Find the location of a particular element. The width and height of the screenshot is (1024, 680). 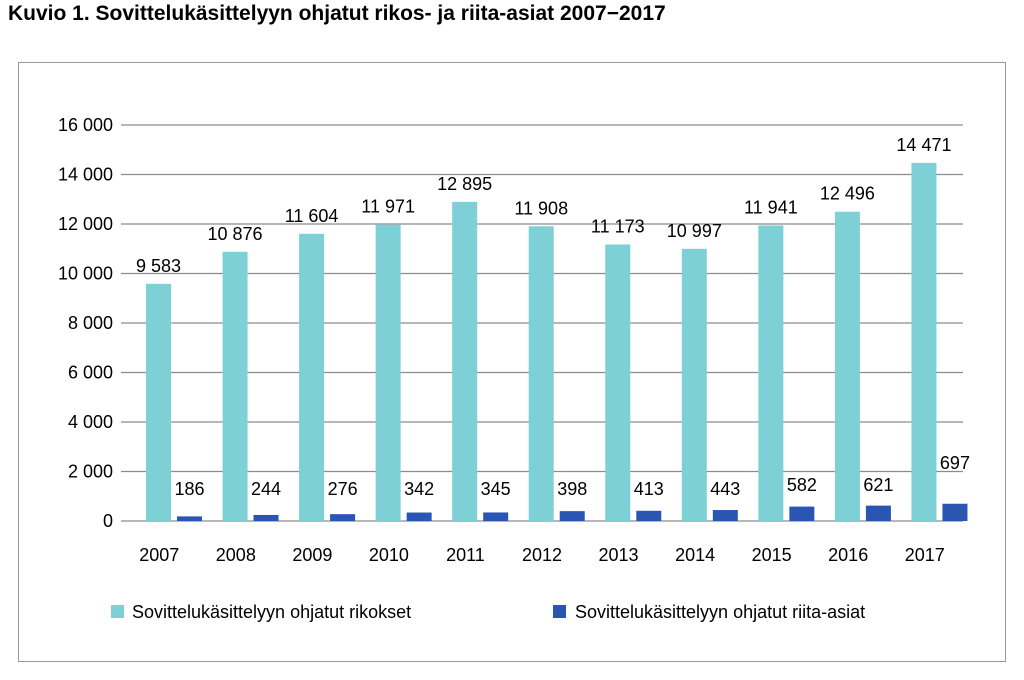

x-tick-label: 2014 is located at coordinates (695, 555).